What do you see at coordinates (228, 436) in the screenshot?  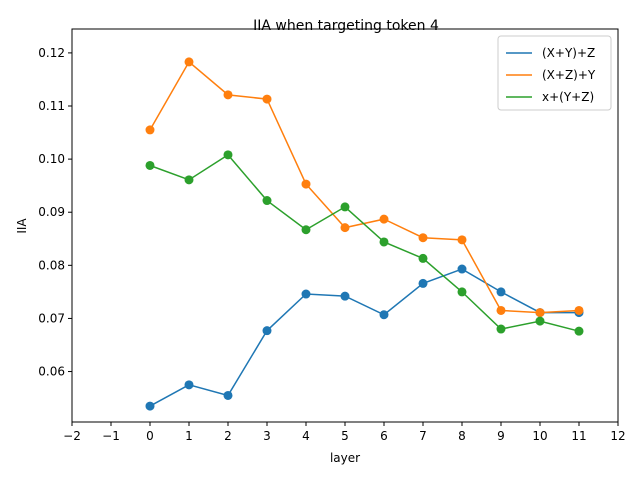 I see `x-tick-label: 2` at bounding box center [228, 436].